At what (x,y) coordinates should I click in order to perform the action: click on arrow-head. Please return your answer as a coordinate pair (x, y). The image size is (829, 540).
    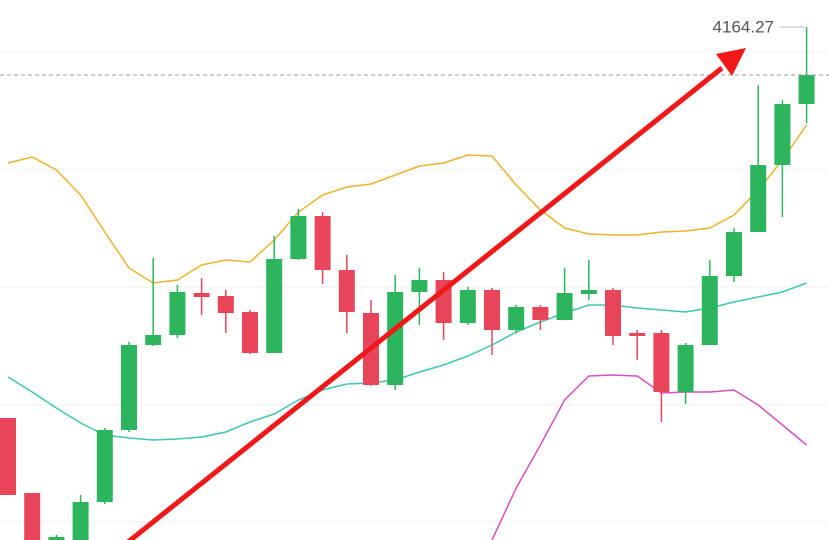
    Looking at the image, I should click on (731, 62).